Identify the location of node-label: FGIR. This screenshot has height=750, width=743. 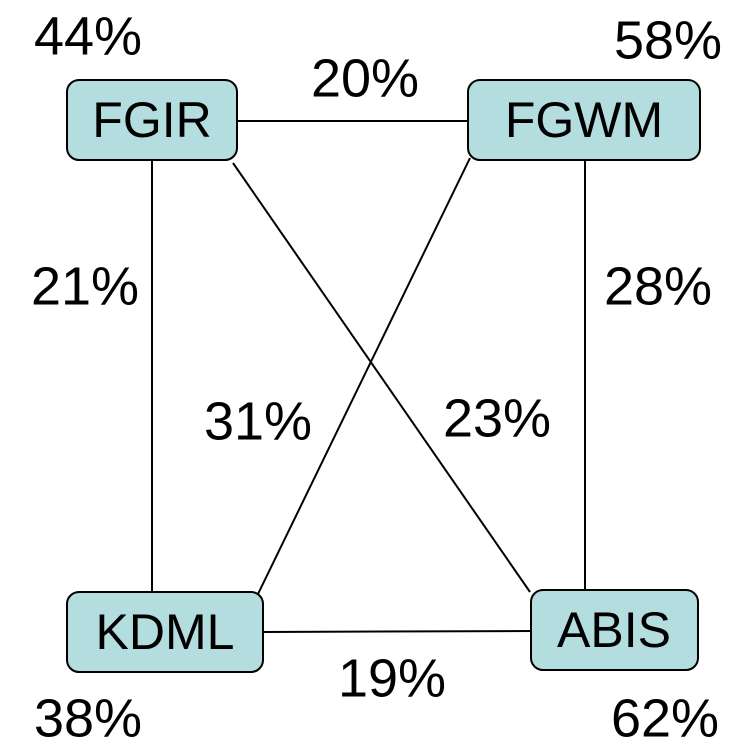
(151, 120).